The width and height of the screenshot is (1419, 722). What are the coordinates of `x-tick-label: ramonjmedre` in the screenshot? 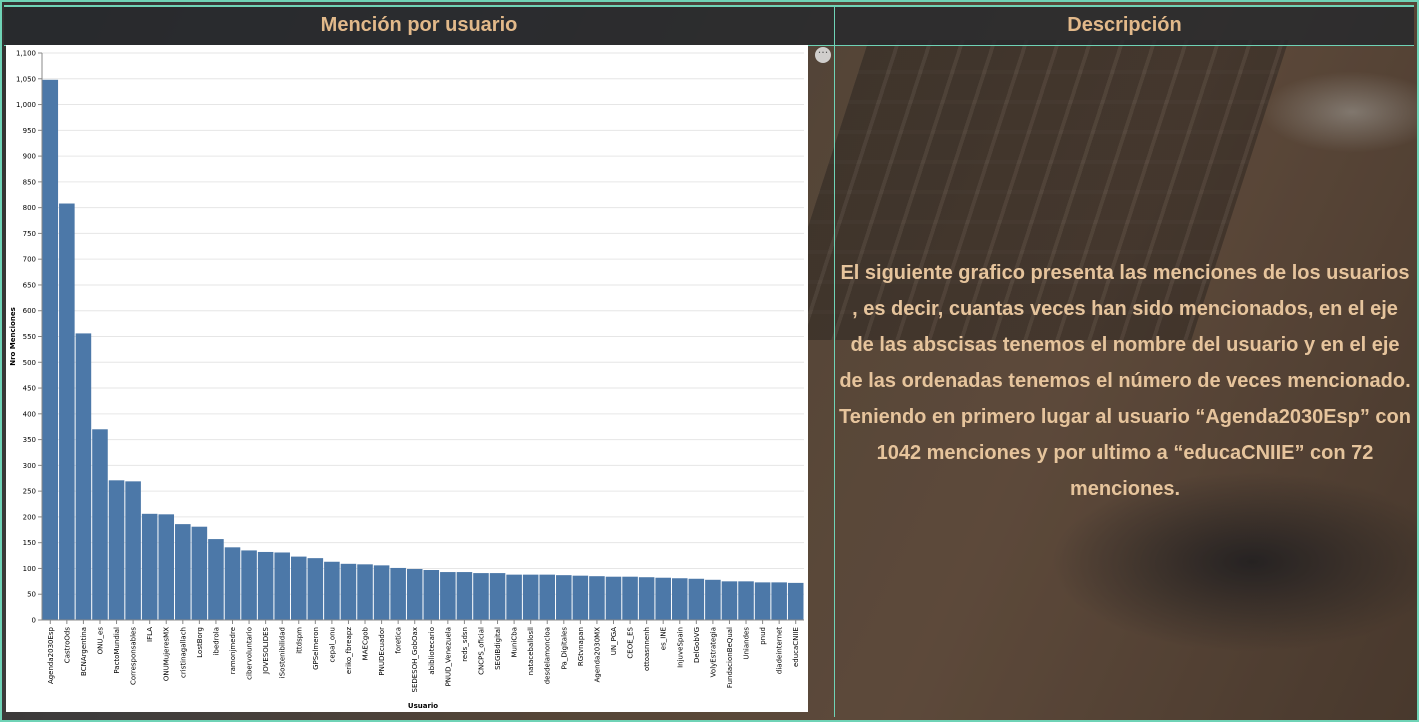 It's located at (233, 650).